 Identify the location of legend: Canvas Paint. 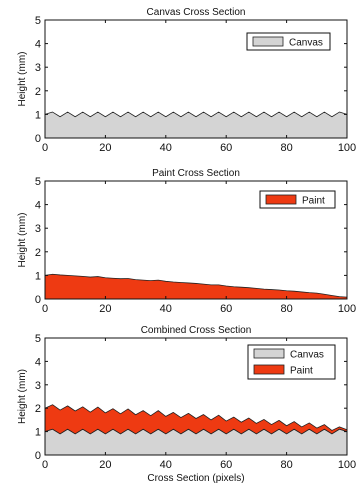
(291, 362).